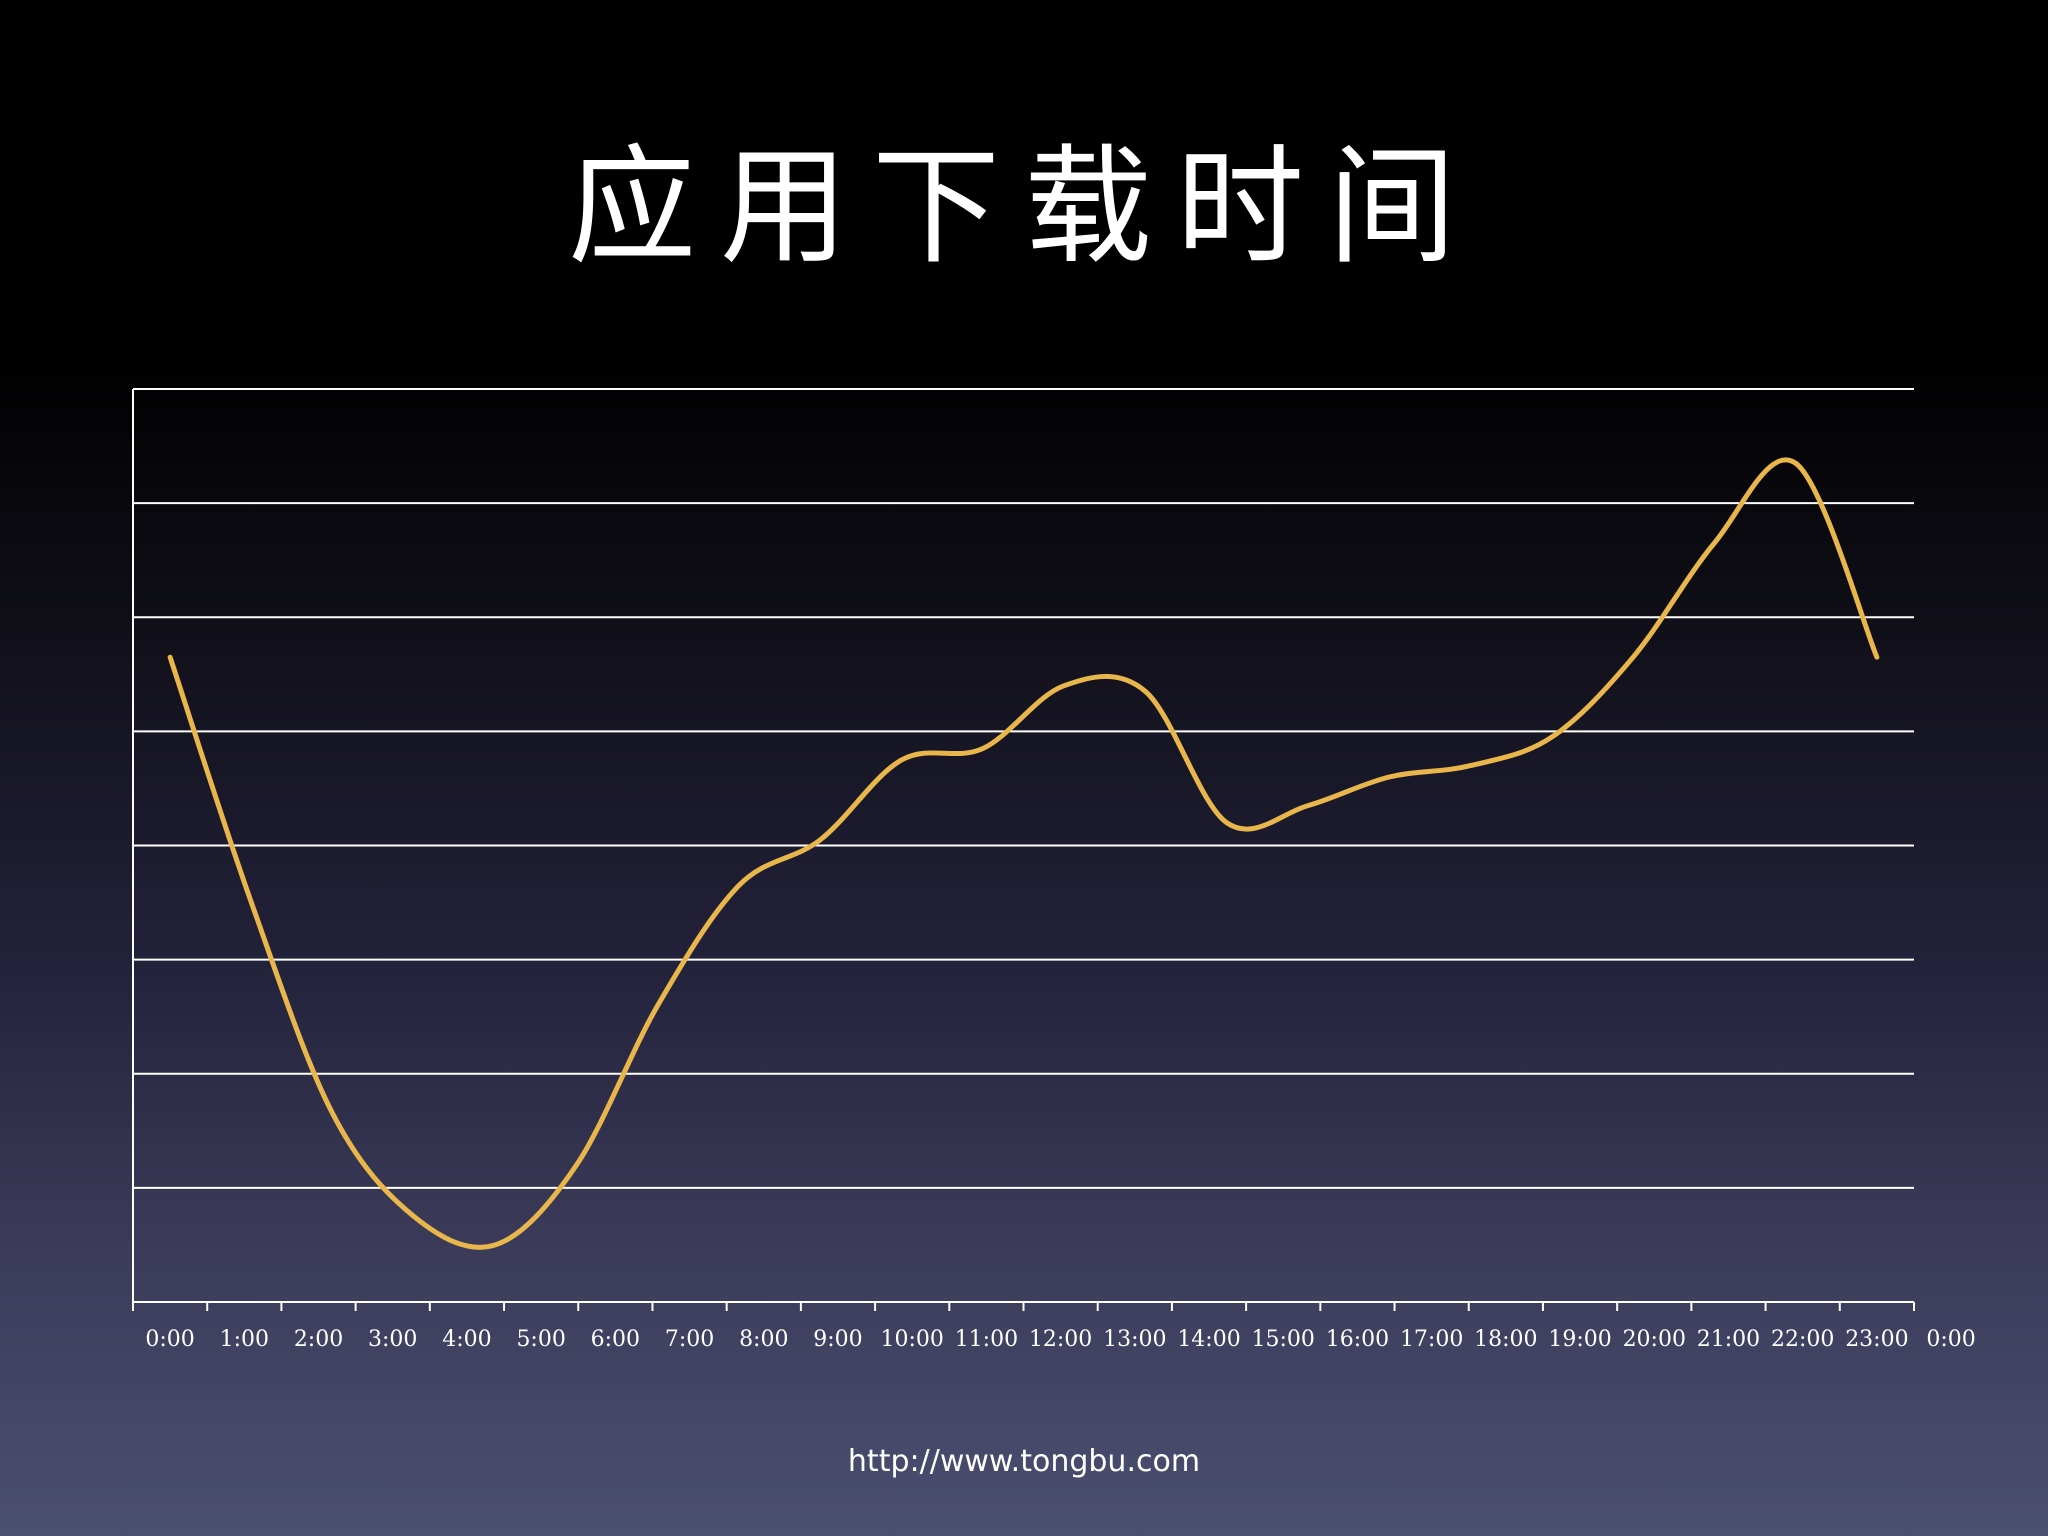 The height and width of the screenshot is (1536, 2048). I want to click on x-tick-label: 22:00, so click(1802, 1339).